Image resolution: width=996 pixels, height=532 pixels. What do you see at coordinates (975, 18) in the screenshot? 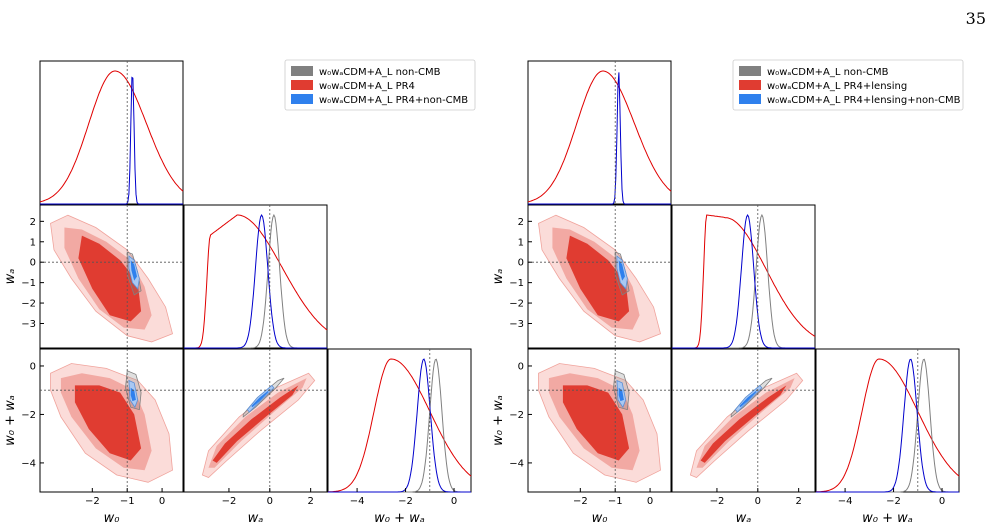
I see `page-number: 35` at bounding box center [975, 18].